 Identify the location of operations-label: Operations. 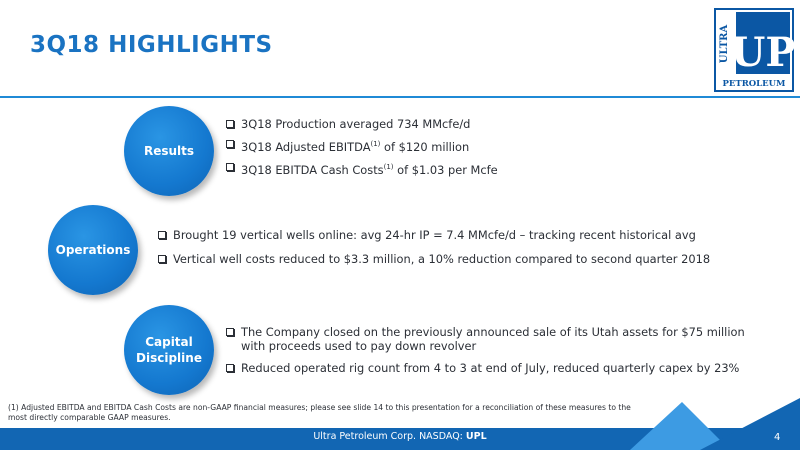
(93, 250).